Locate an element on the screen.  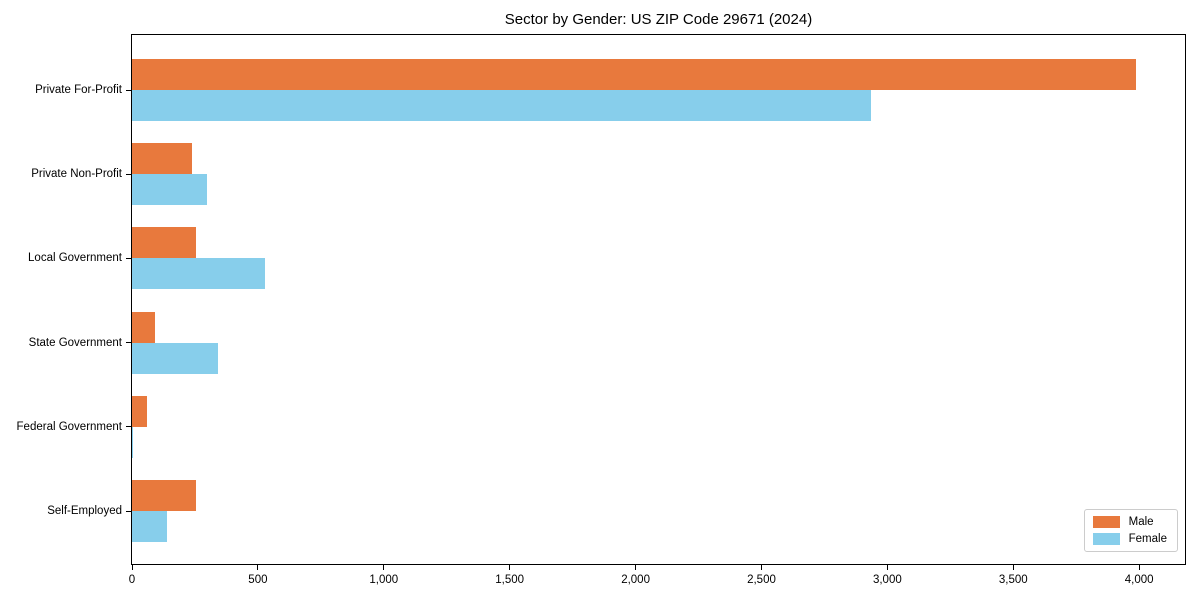
category-label-private-non-profit: Private Non-Profit is located at coordinates (76, 174).